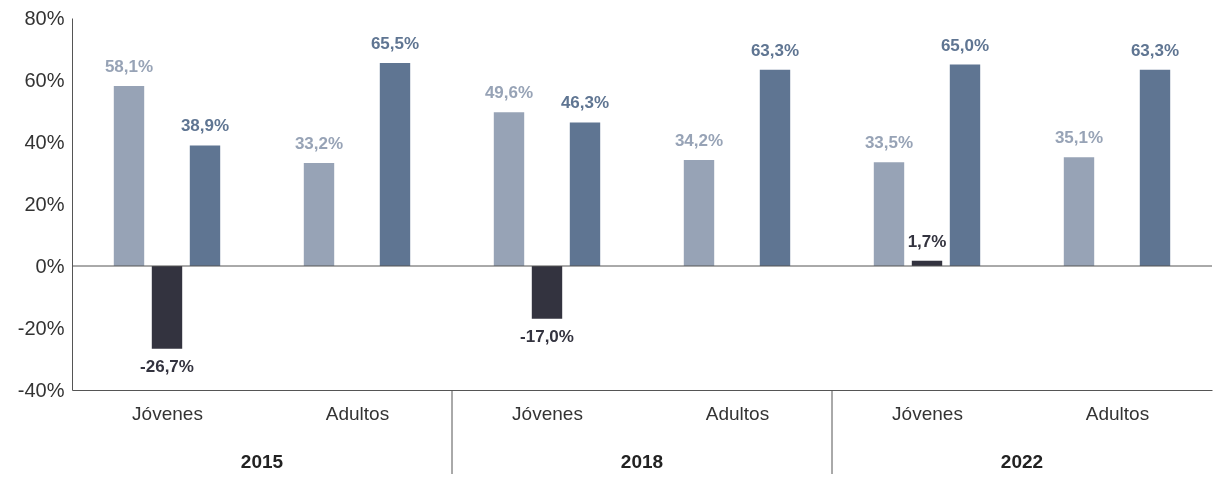 This screenshot has height=479, width=1220. I want to click on y-tick-label: 60%, so click(44, 79).